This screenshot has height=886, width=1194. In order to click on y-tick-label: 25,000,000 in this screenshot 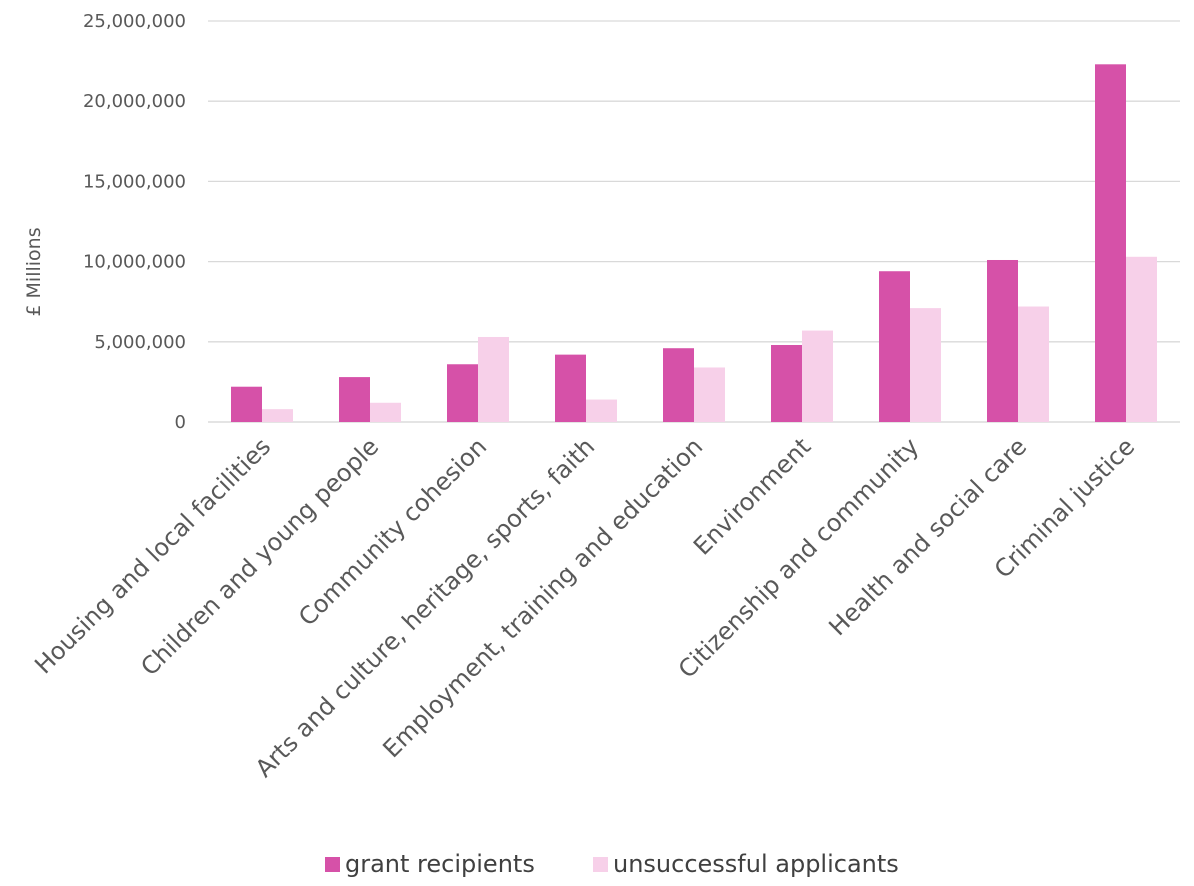, I will do `click(134, 21)`.